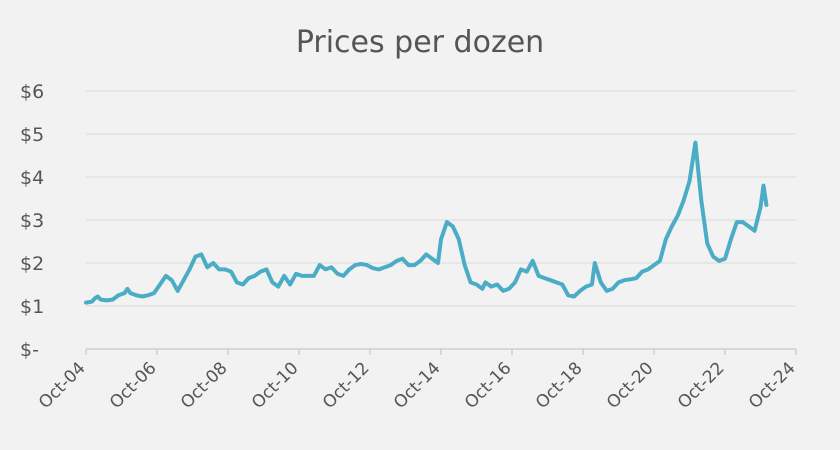 The width and height of the screenshot is (840, 450). What do you see at coordinates (133, 385) in the screenshot?
I see `x-tick-label: Oct-06` at bounding box center [133, 385].